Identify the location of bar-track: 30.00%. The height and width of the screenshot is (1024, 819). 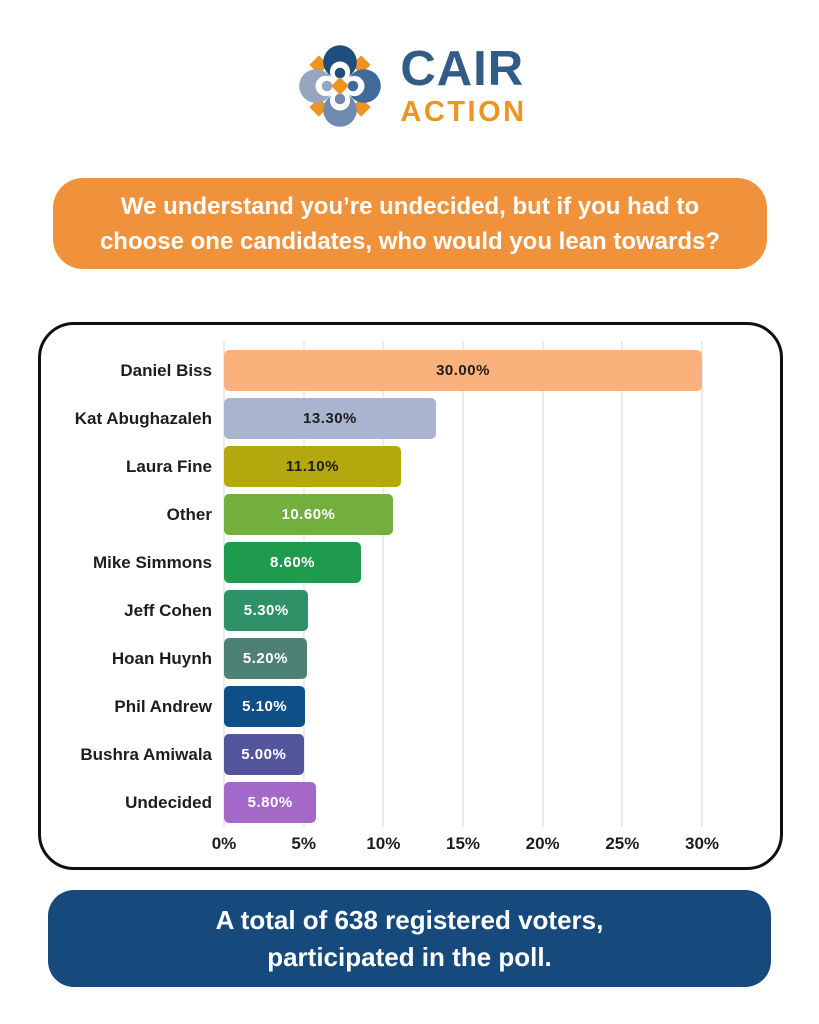
(463, 370).